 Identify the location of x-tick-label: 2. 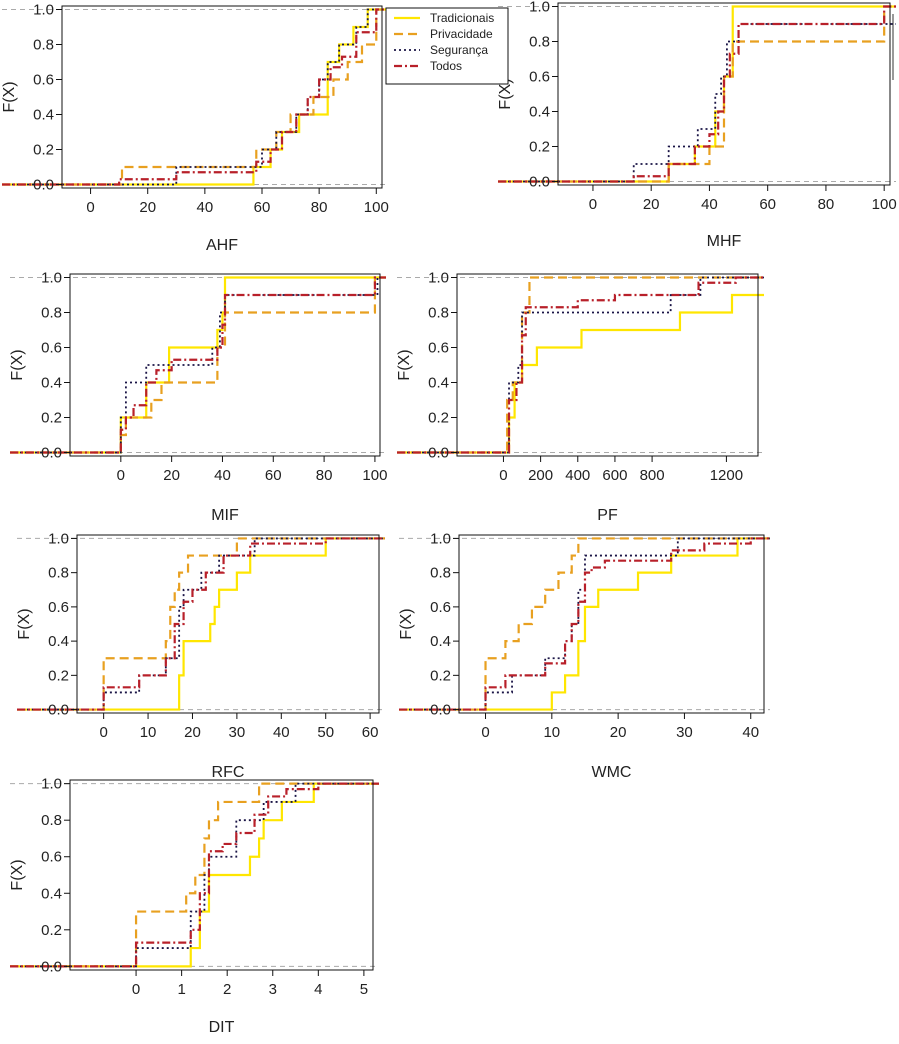
(227, 989).